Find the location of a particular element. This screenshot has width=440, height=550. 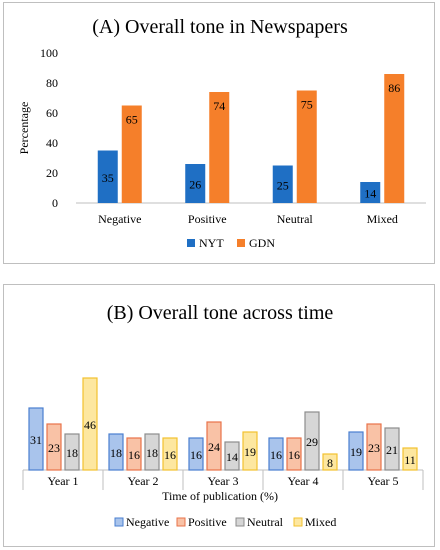

chart-b-data-label: 31 is located at coordinates (36, 440).